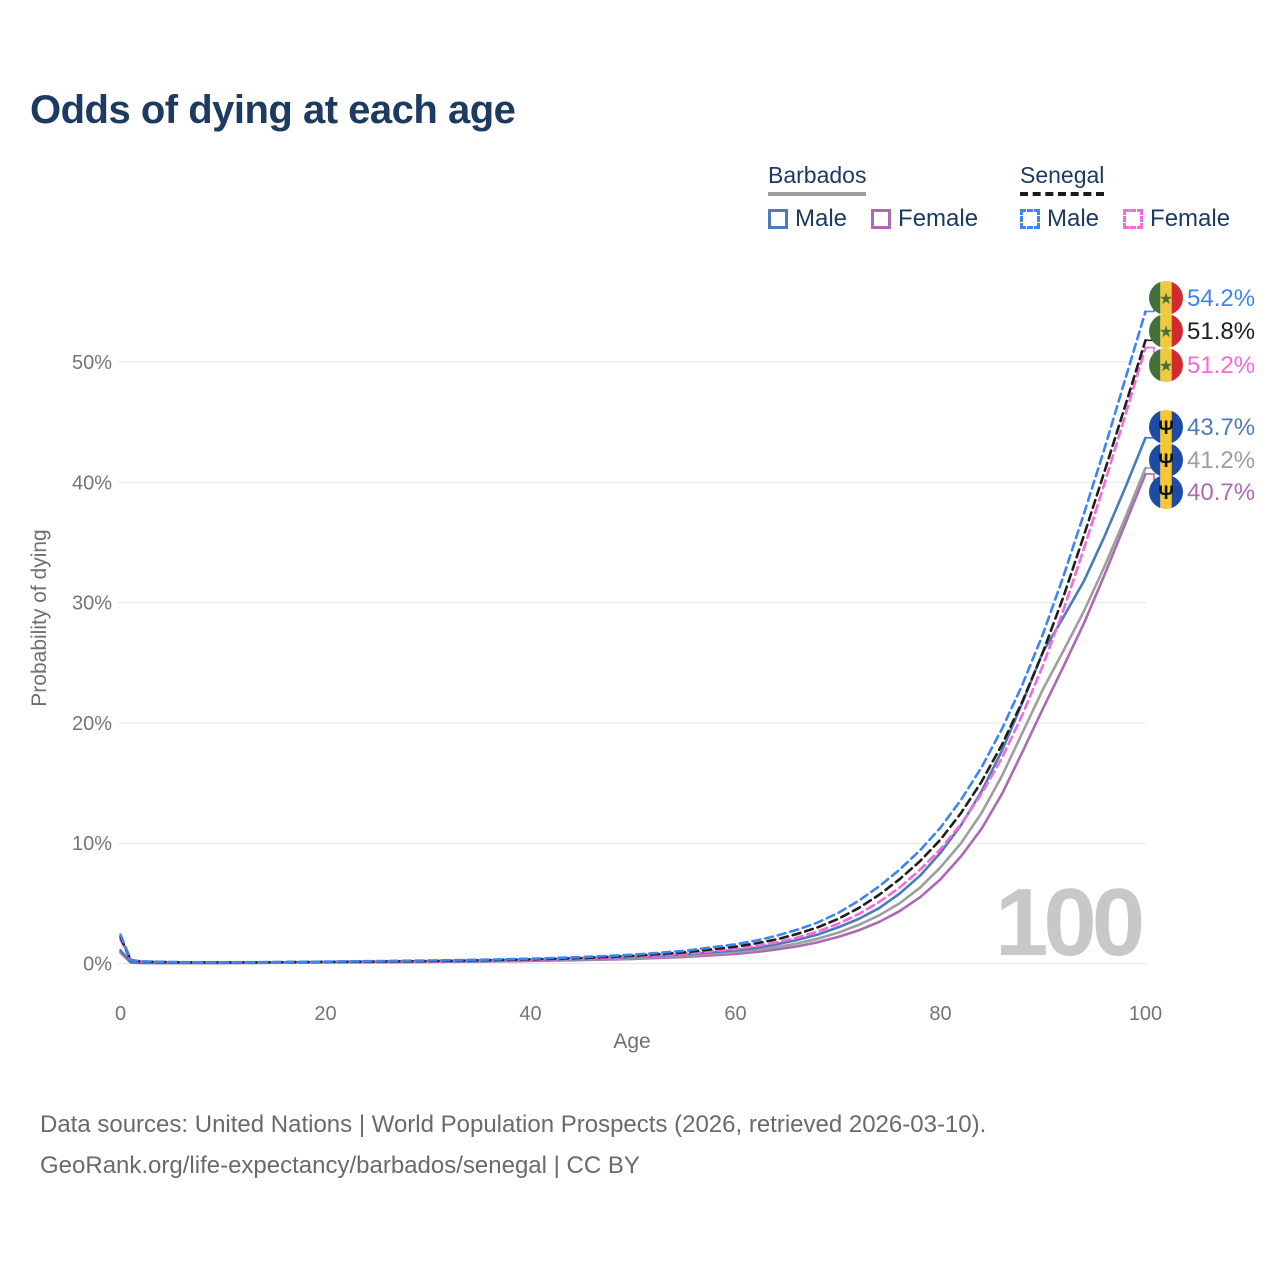 Image resolution: width=1280 pixels, height=1280 pixels. What do you see at coordinates (735, 1014) in the screenshot?
I see `x-tick-label: 60` at bounding box center [735, 1014].